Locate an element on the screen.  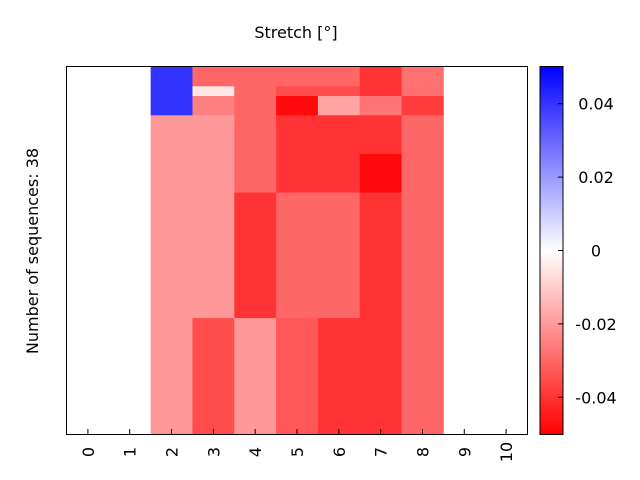
chart-title: Stretch [°] is located at coordinates (295, 32).